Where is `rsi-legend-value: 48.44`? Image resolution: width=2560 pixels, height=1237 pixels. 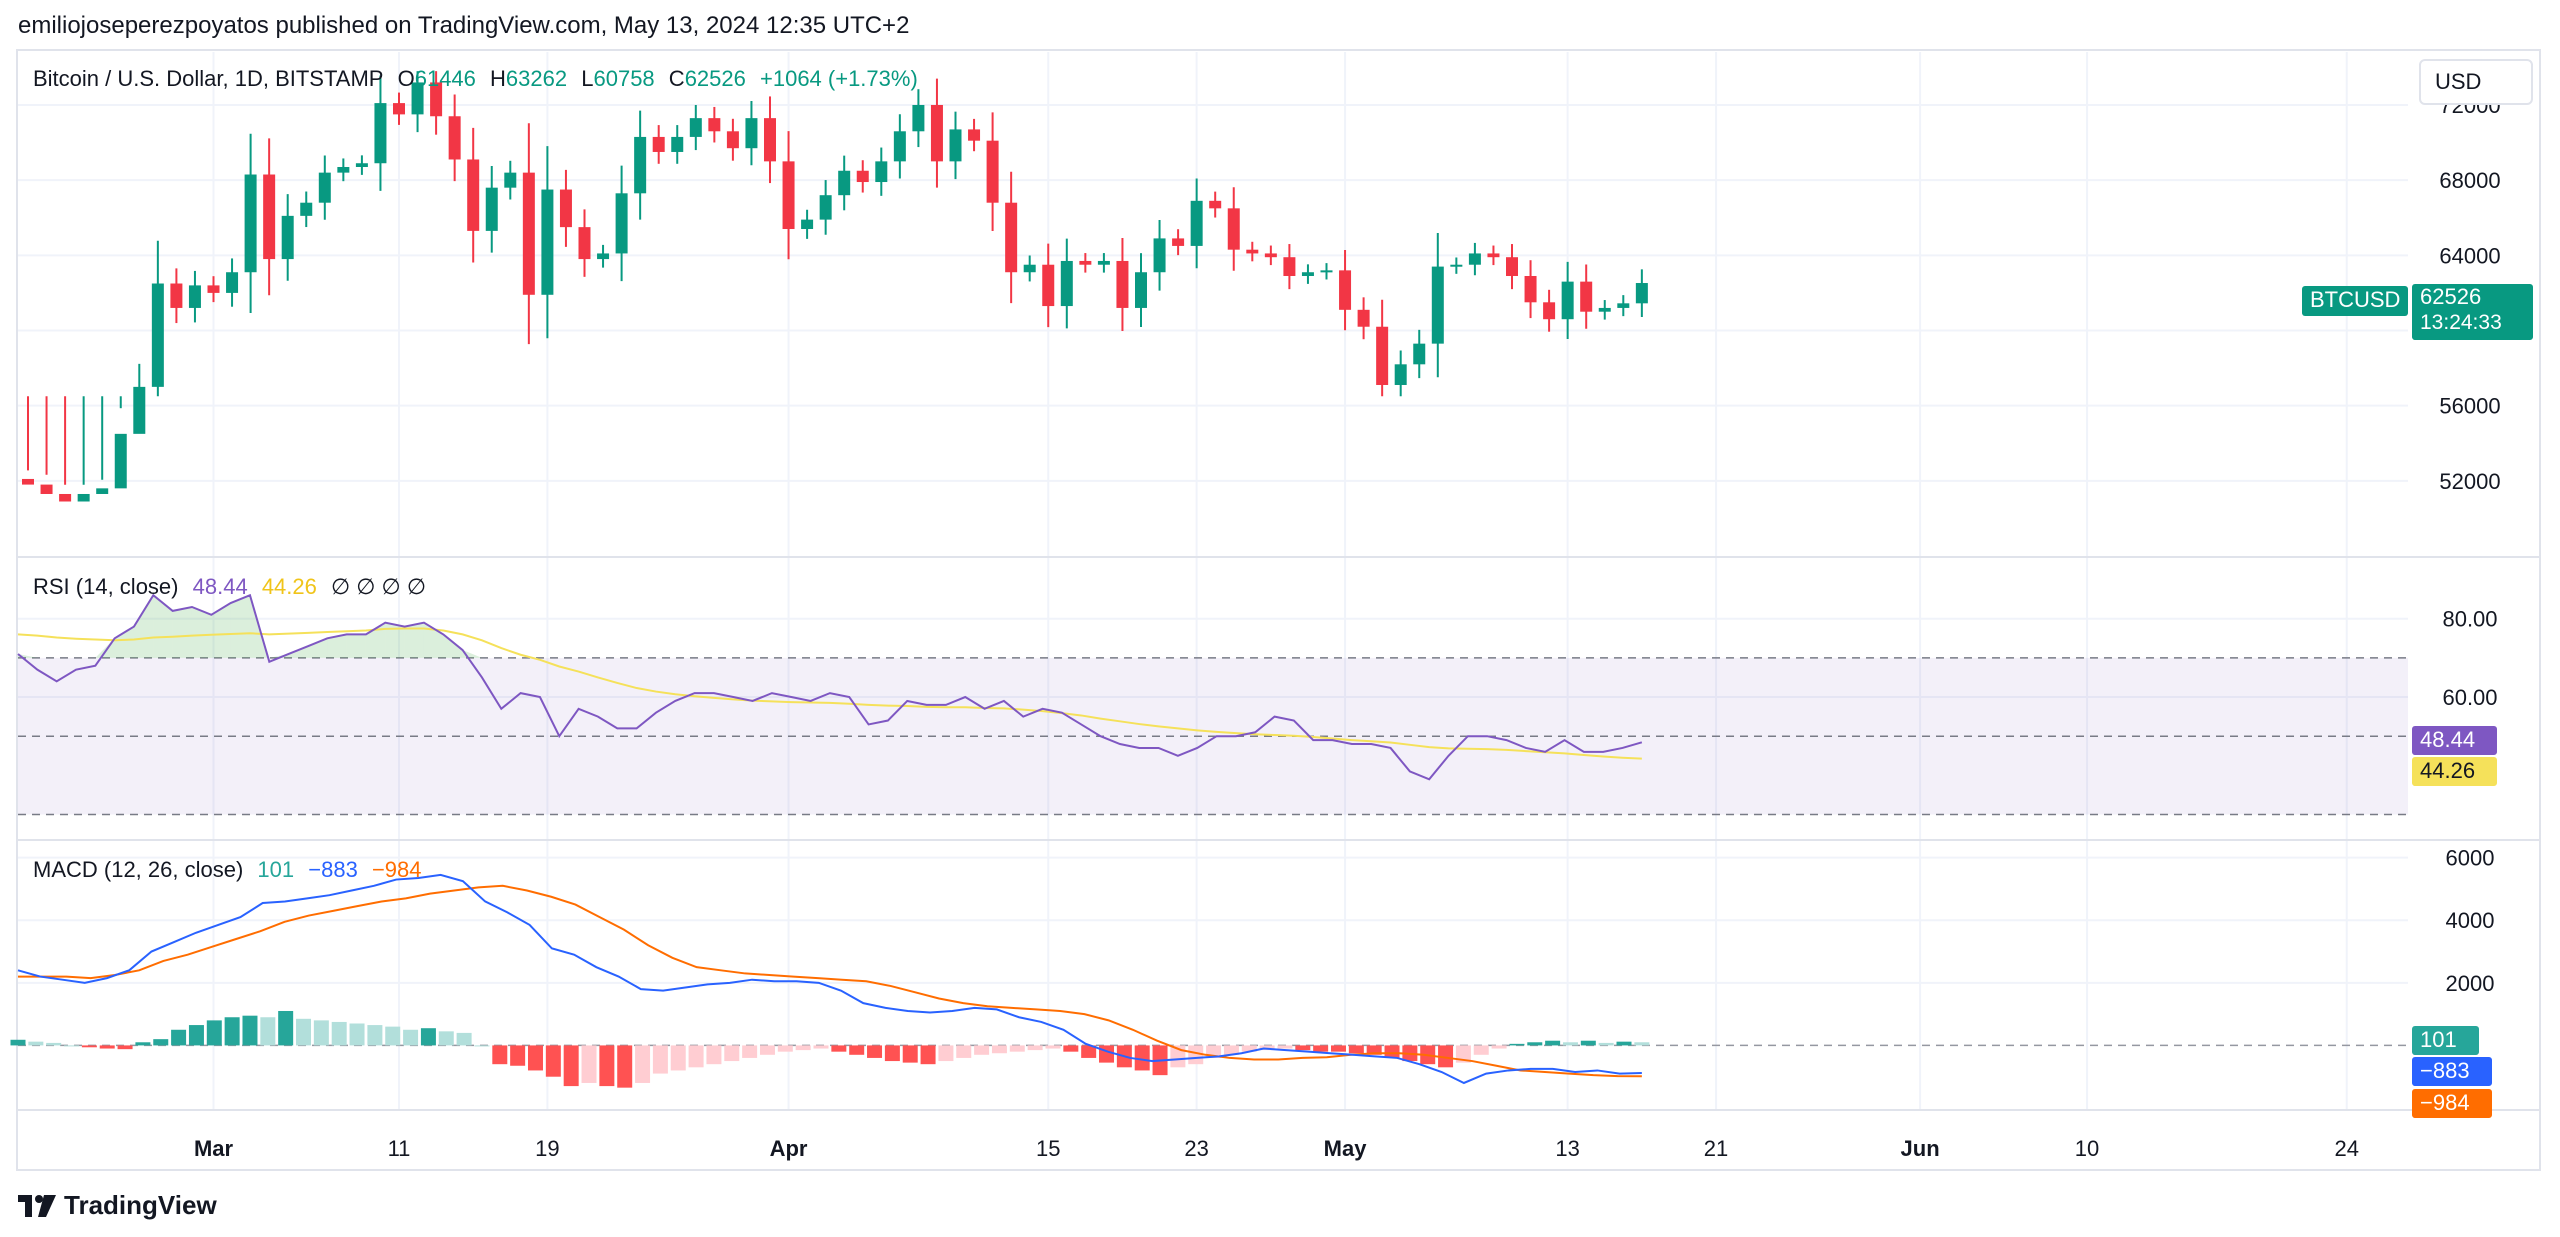 rsi-legend-value: 48.44 is located at coordinates (220, 586).